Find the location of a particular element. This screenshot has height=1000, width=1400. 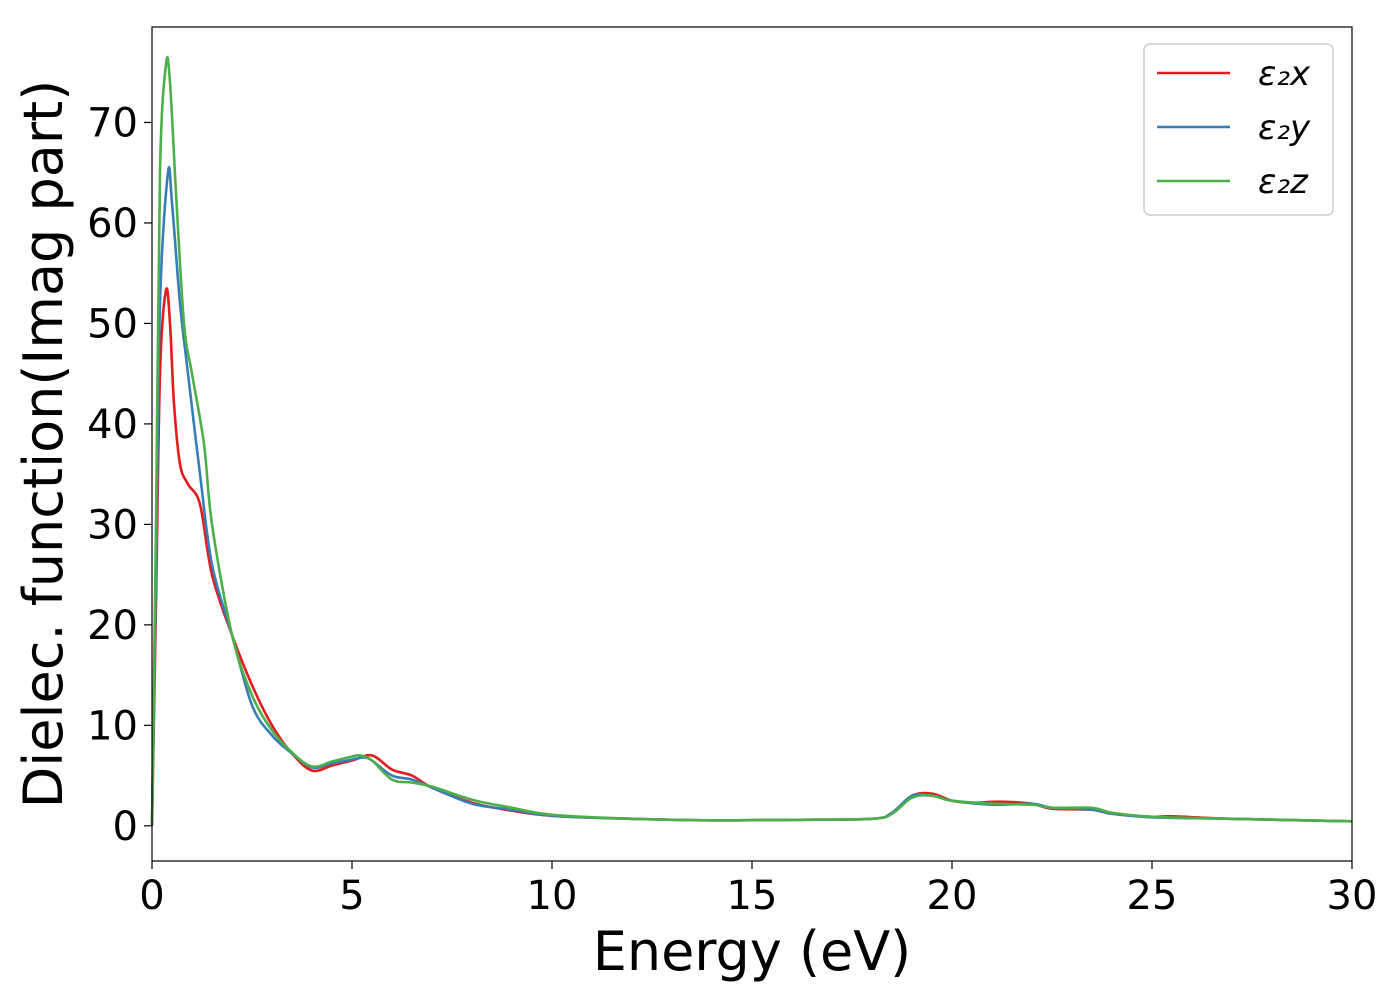

x-tick-label: 15 is located at coordinates (752, 896).